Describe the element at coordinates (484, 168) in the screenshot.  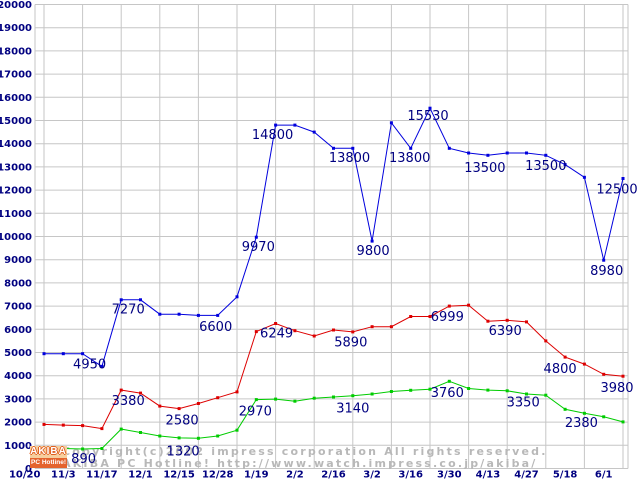
I see `data-label: 13500` at that location.